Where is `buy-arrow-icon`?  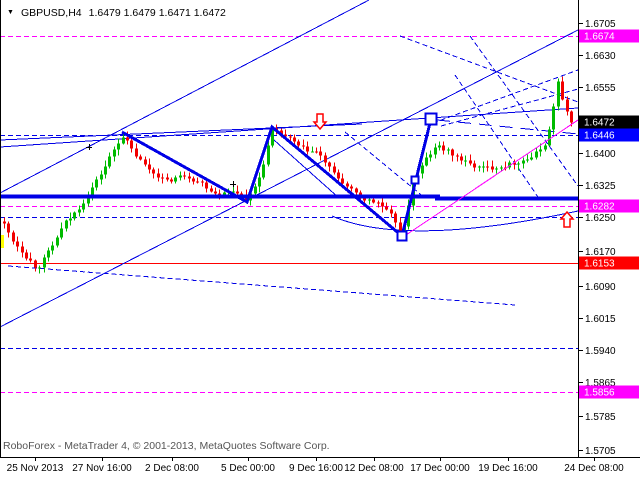
buy-arrow-icon is located at coordinates (567, 219).